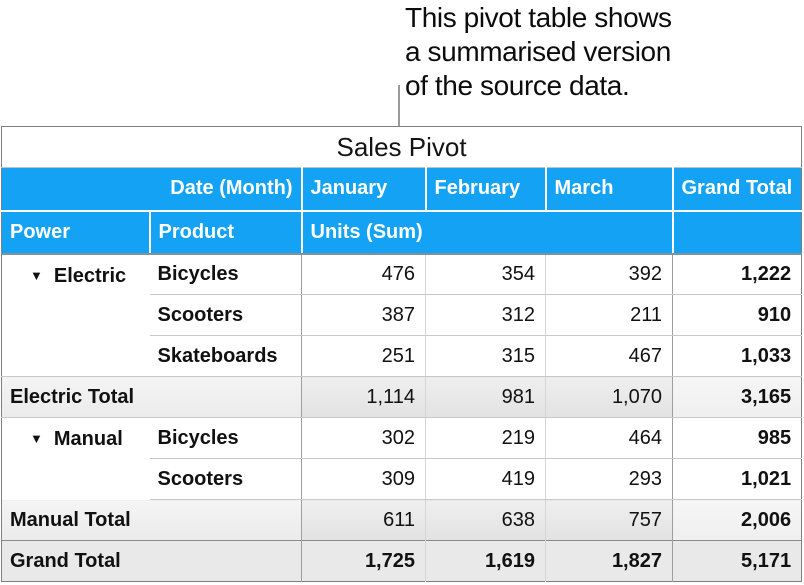  I want to click on total-grand-total-cell: 2,006, so click(736, 520).